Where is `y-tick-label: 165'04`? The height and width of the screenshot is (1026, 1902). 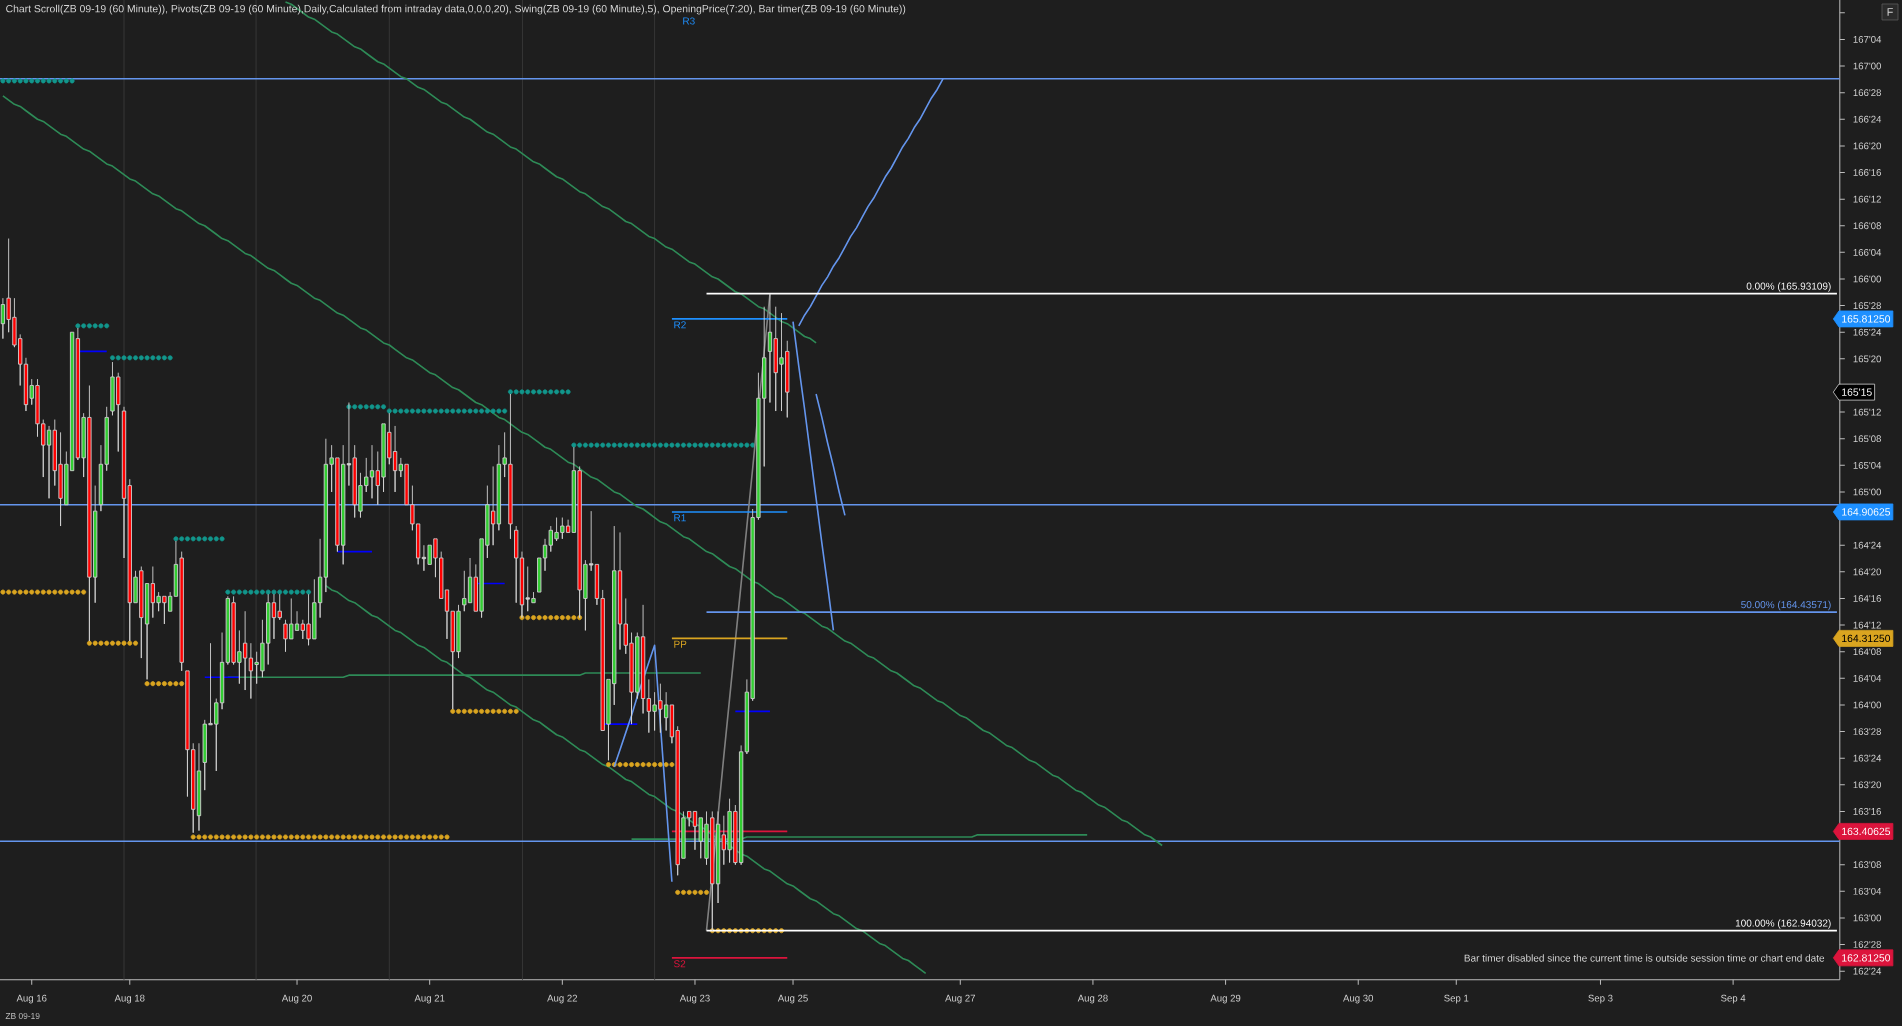
y-tick-label: 165'04 is located at coordinates (1867, 465).